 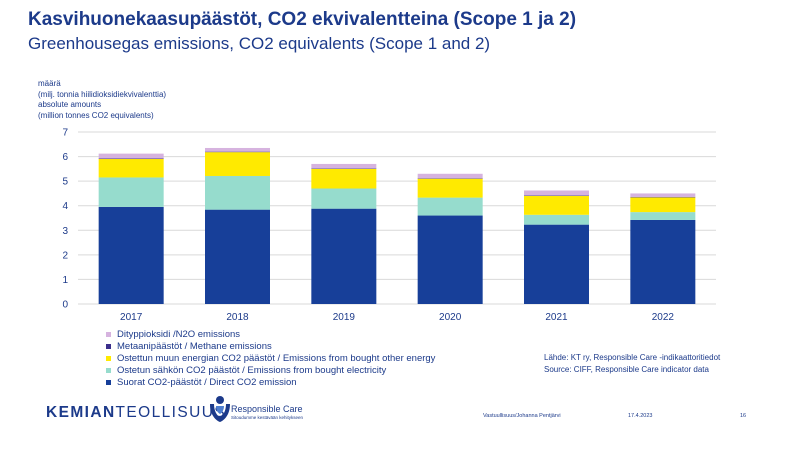 What do you see at coordinates (270, 334) in the screenshot?
I see `legend-item: Dityppioksidi /N2O emissions` at bounding box center [270, 334].